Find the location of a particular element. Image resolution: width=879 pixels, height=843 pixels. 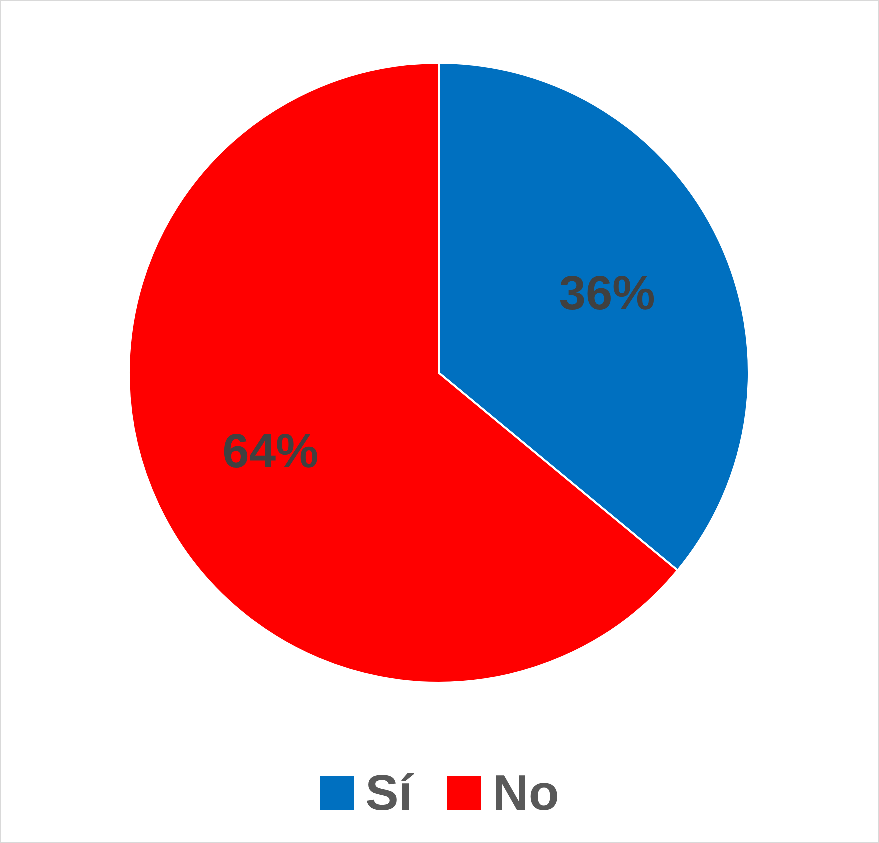

legend-label: No is located at coordinates (526, 793).